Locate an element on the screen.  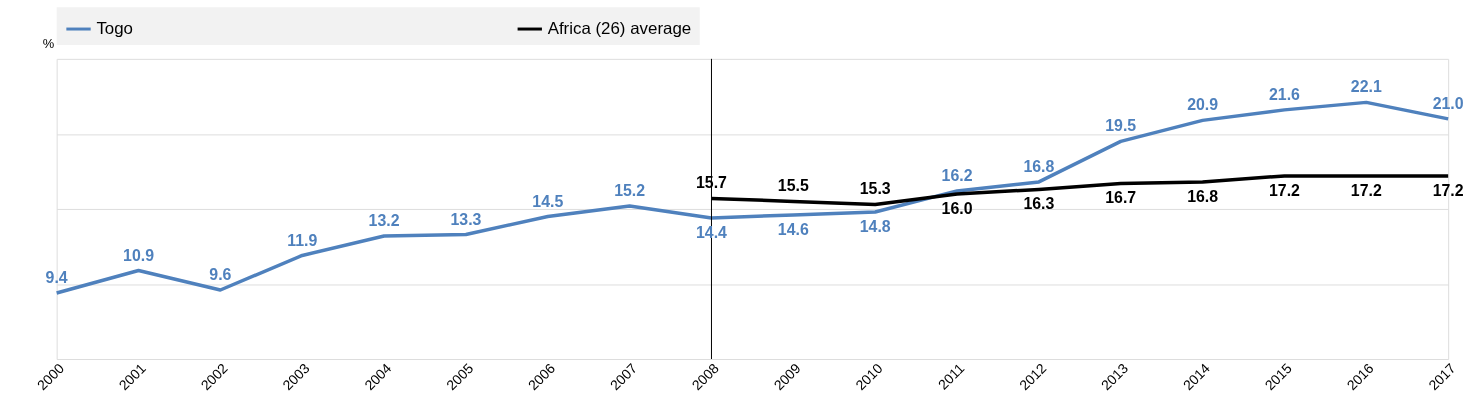
data-label: 19.5 is located at coordinates (1121, 126).